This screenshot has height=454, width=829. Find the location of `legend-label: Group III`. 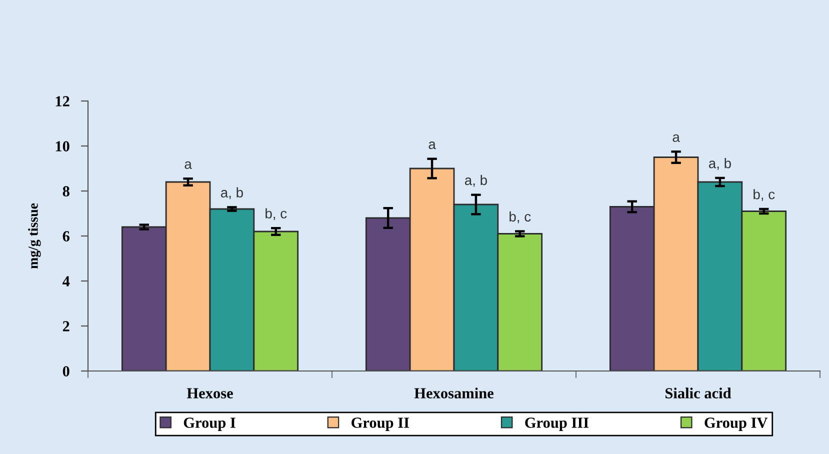

legend-label: Group III is located at coordinates (557, 424).